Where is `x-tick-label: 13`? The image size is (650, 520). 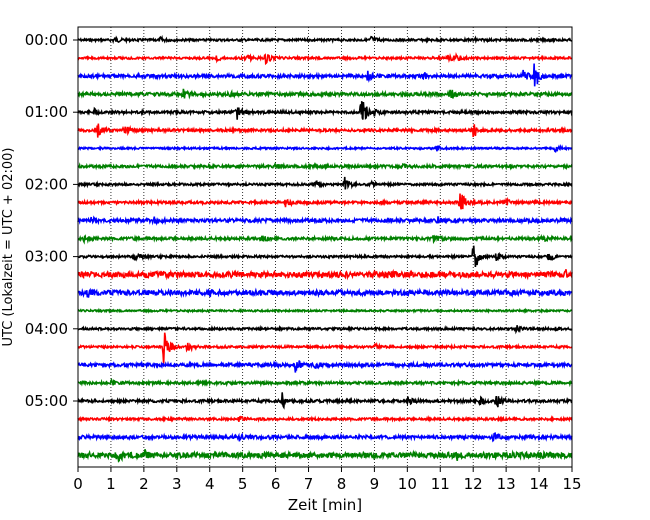
x-tick-label: 13 is located at coordinates (506, 484).